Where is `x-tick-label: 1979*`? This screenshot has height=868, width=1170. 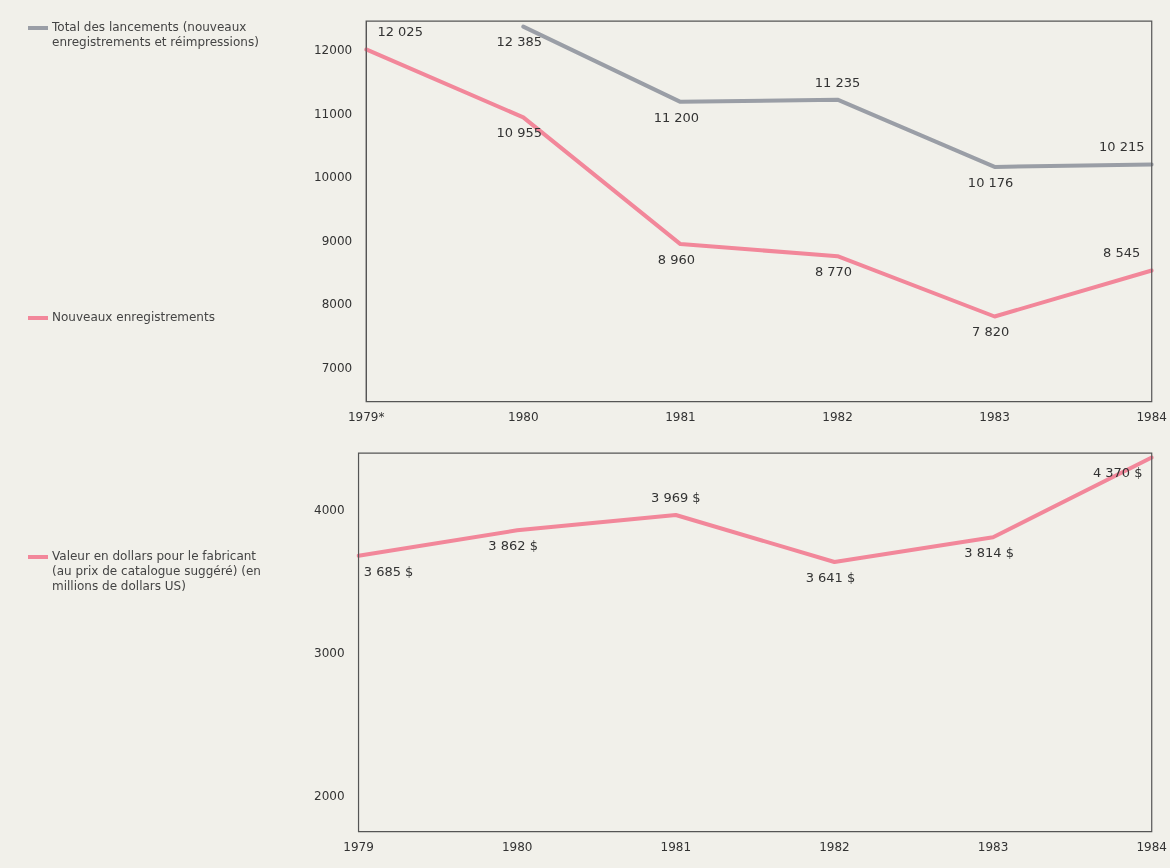
x-tick-label: 1979* is located at coordinates (366, 416).